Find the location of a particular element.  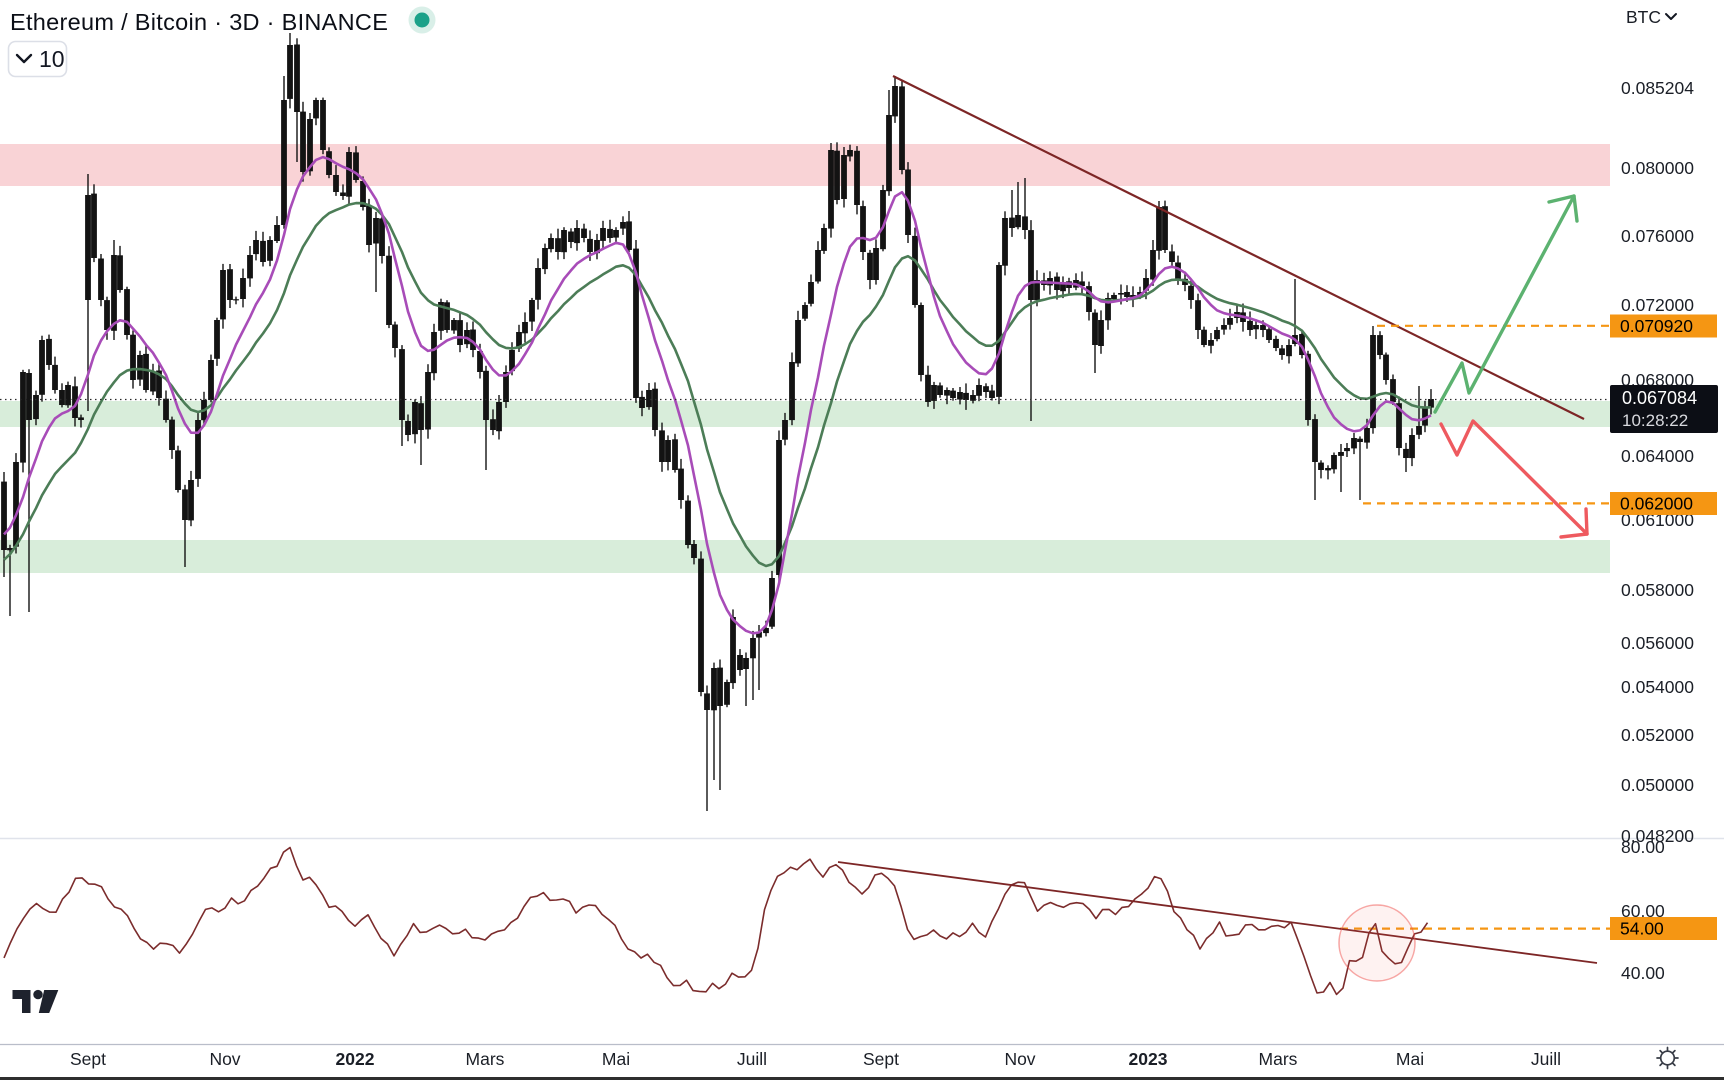

svg-text: 0.062000 is located at coordinates (1656, 504).